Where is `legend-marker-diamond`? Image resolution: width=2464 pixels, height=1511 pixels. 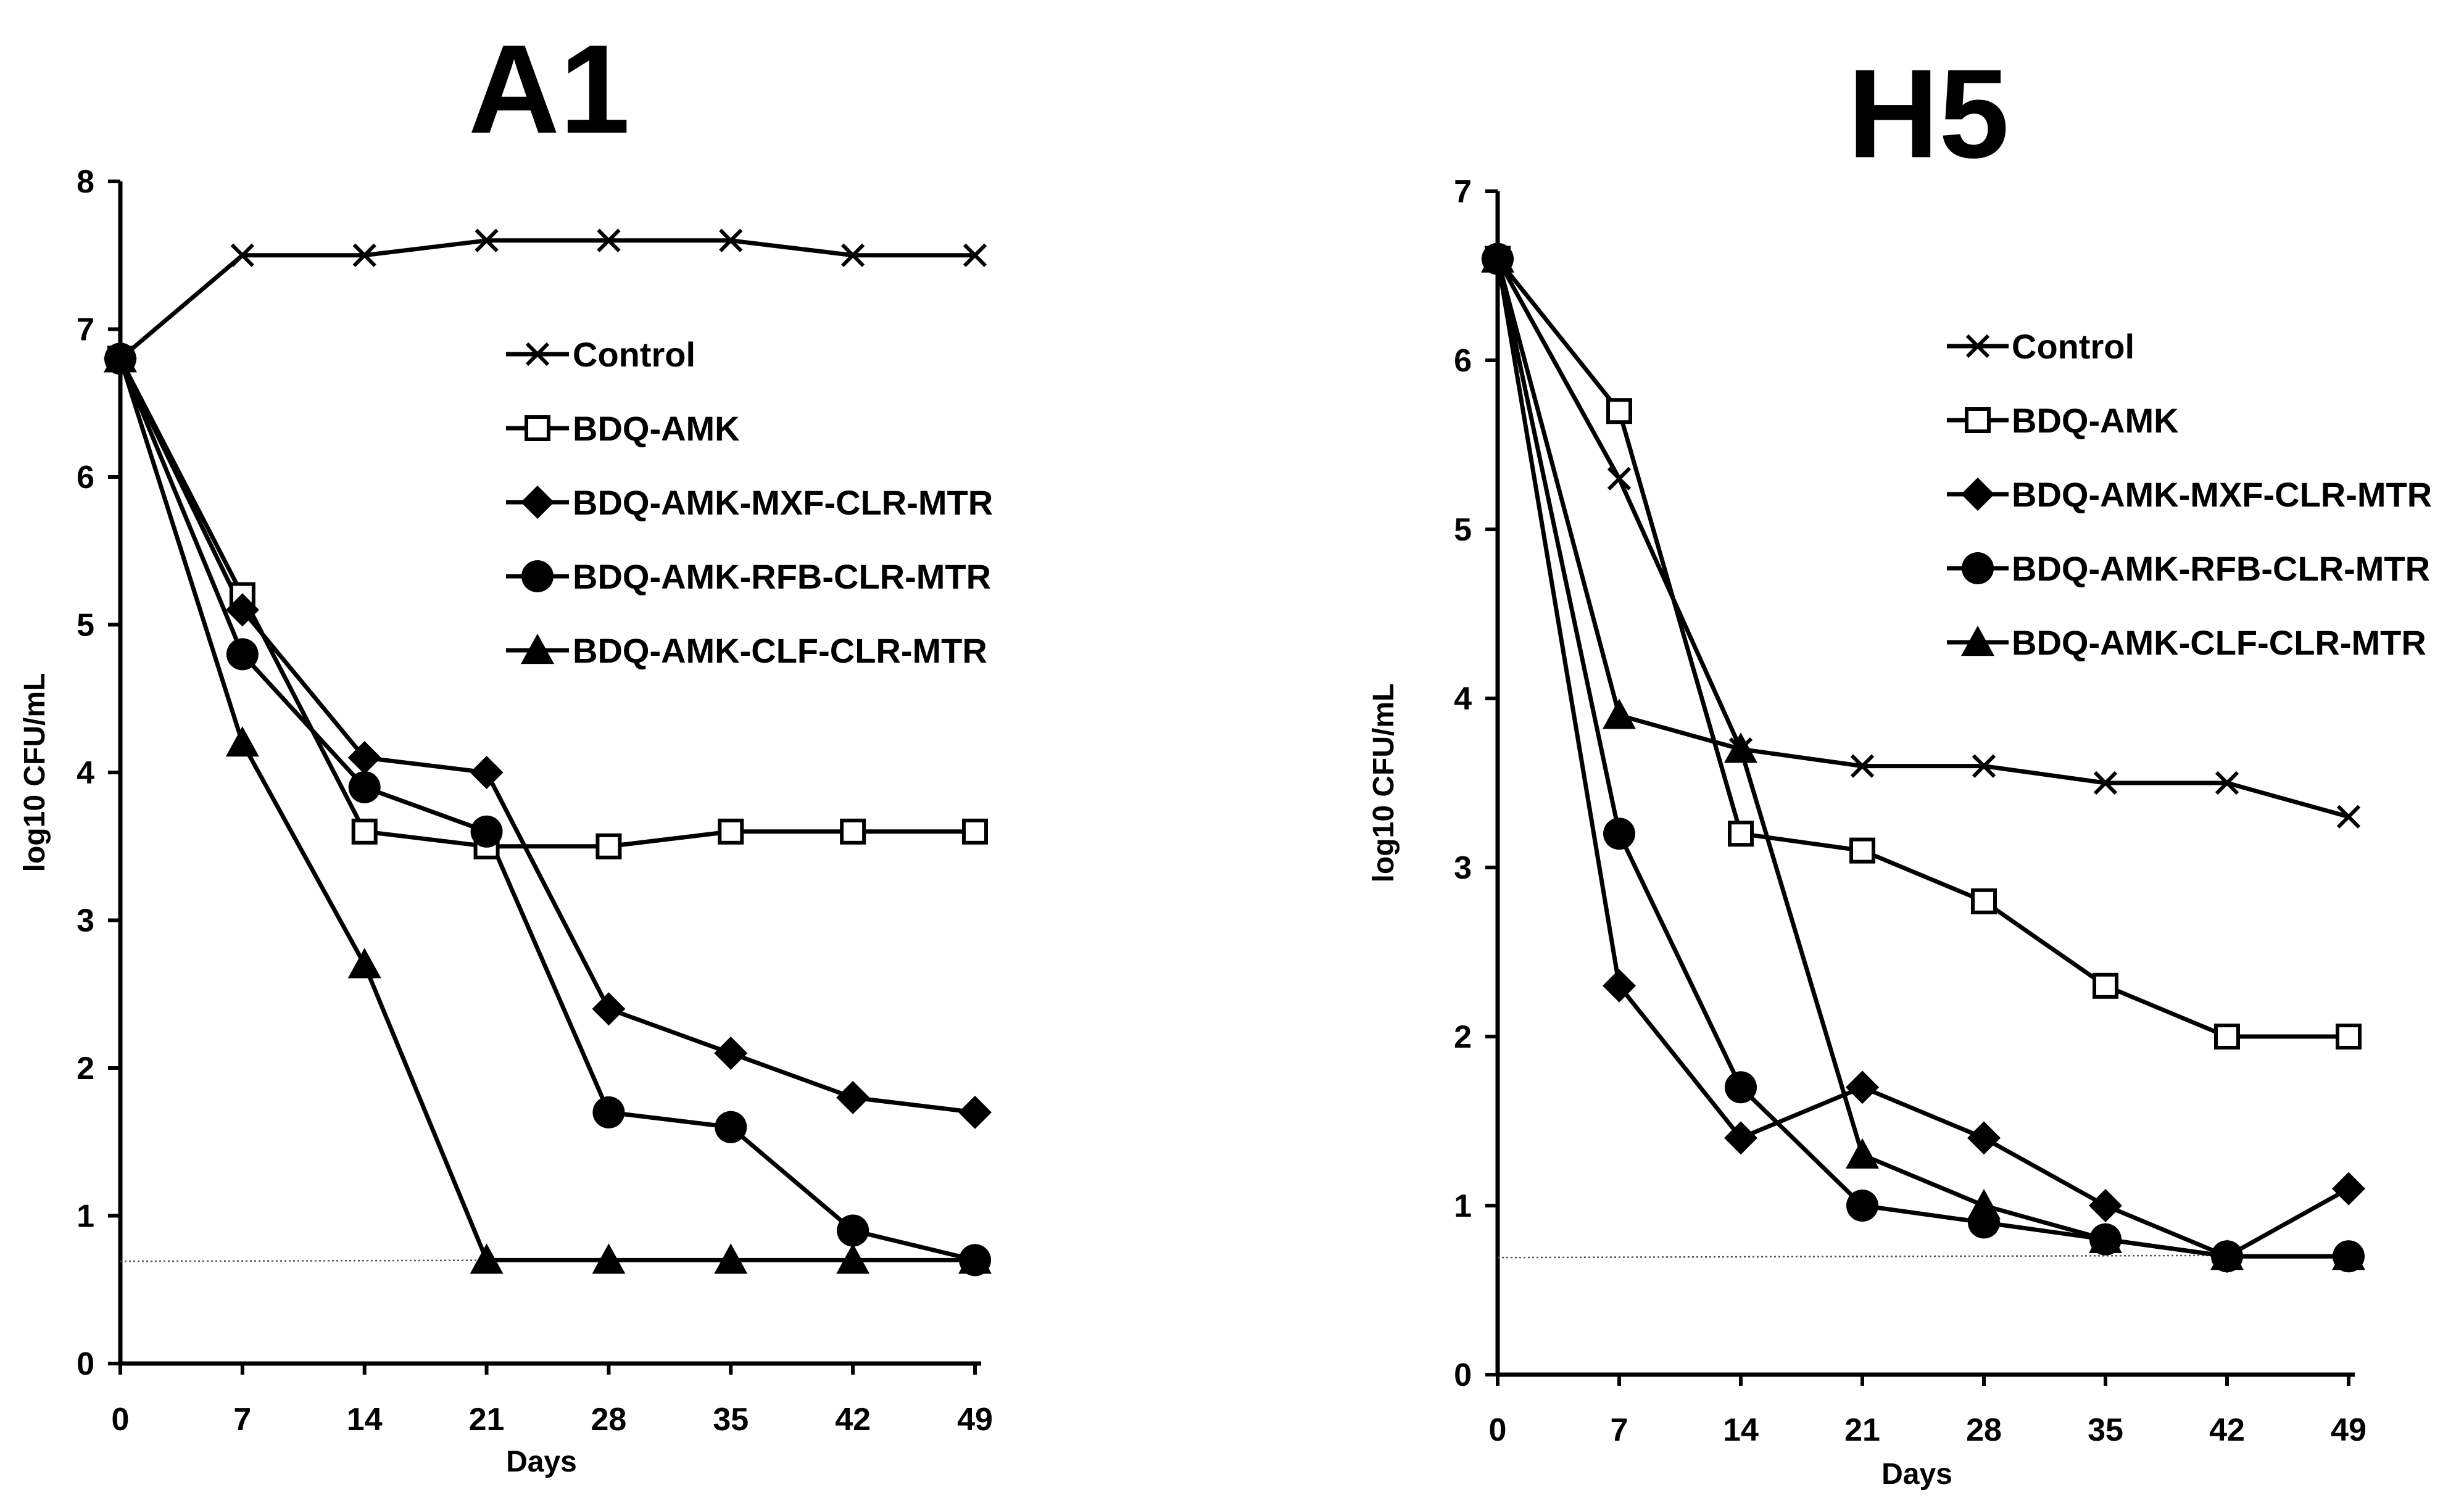
legend-marker-diamond is located at coordinates (1977, 494).